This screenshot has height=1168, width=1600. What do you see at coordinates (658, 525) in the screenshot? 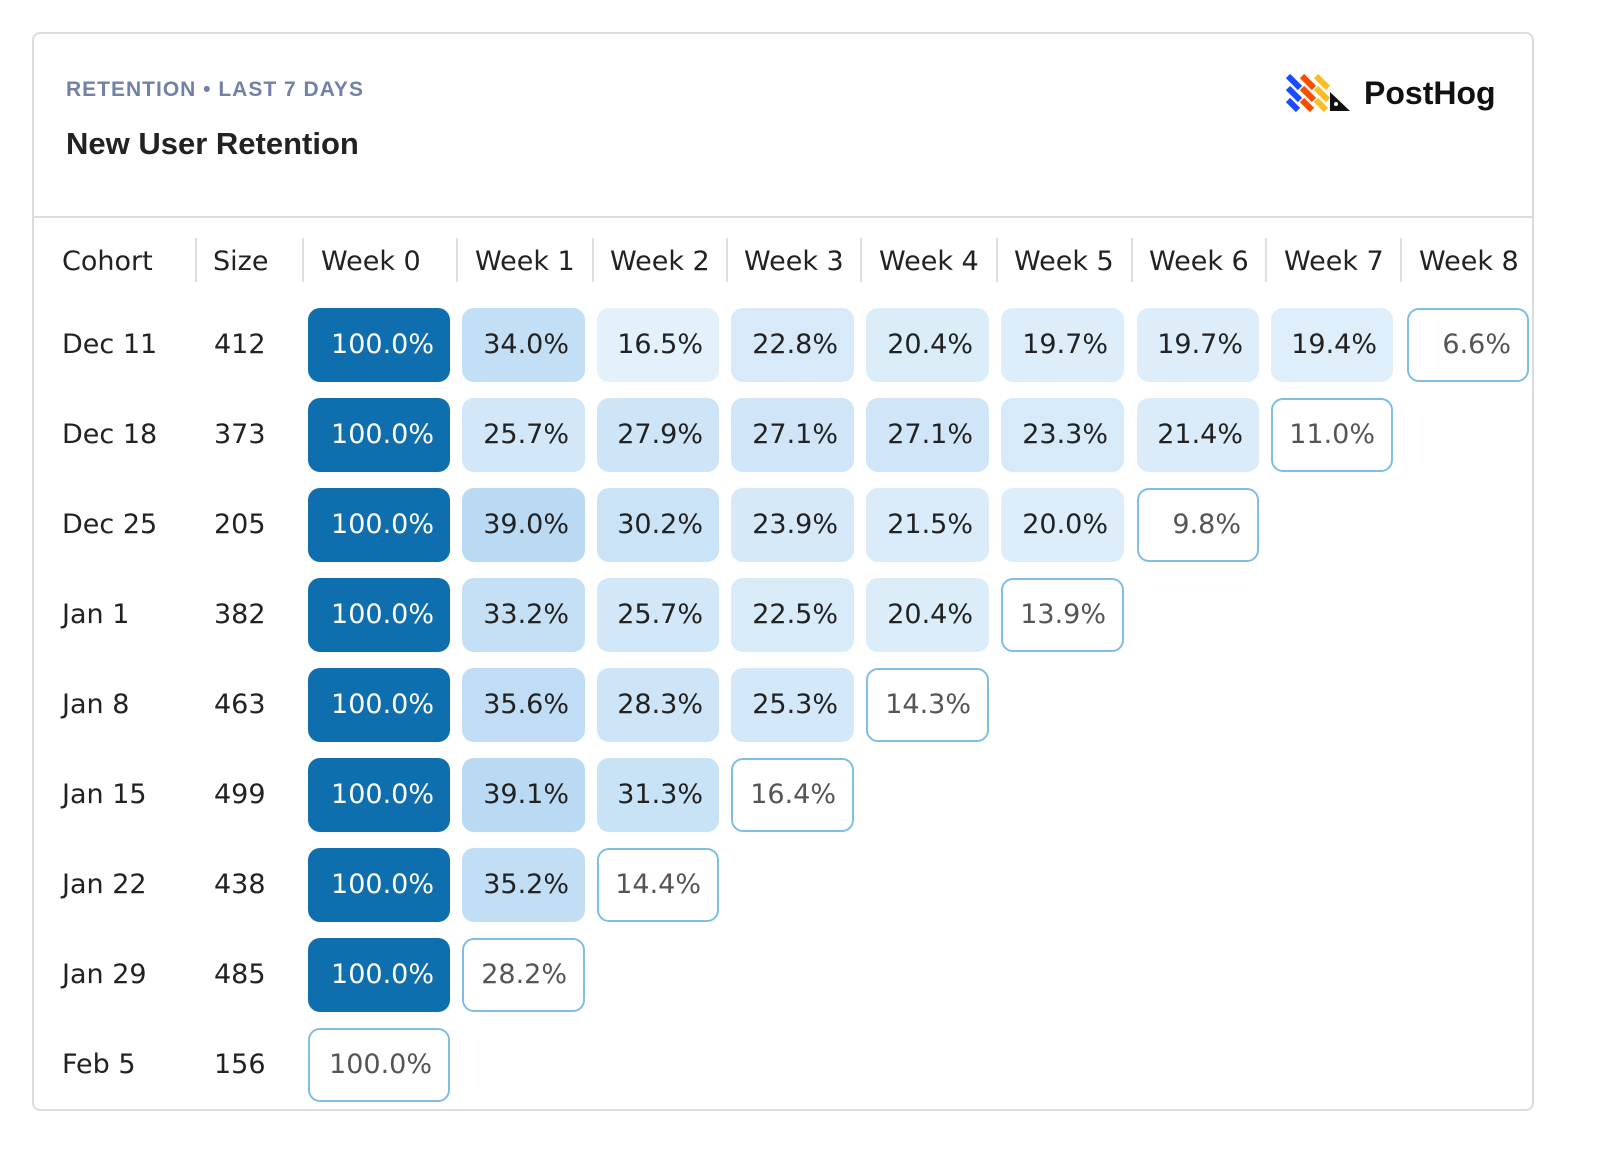
I see `retention-cell: 30.2%` at bounding box center [658, 525].